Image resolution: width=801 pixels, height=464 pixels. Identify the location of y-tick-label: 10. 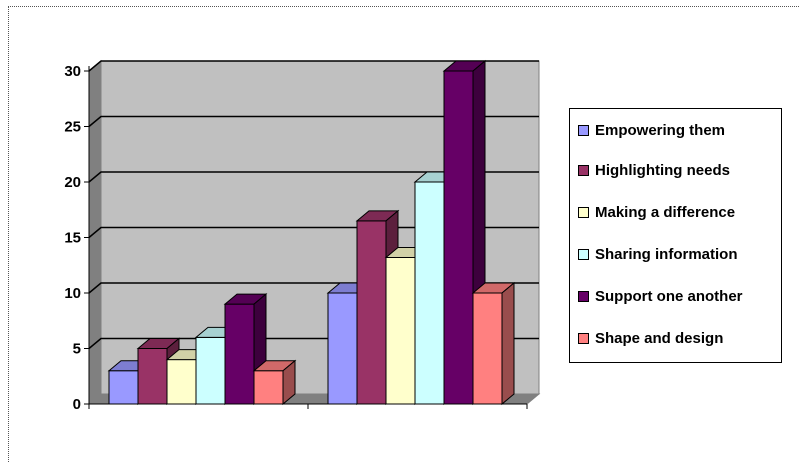
(72, 293).